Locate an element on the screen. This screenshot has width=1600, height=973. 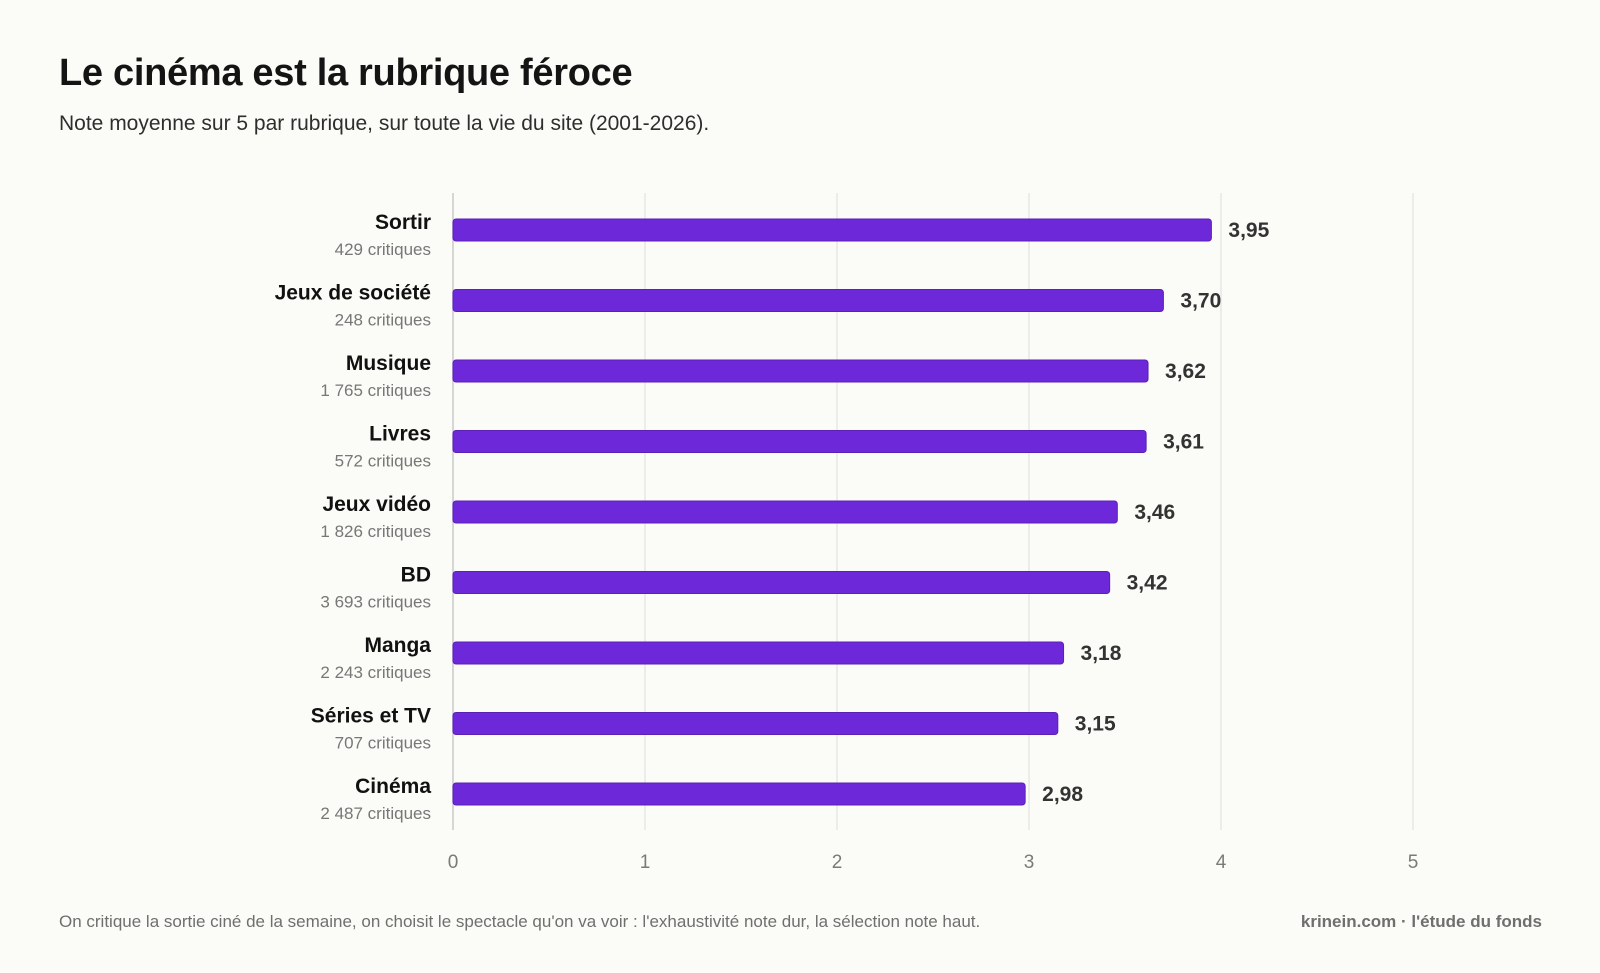
count-label: 2 243 critiques is located at coordinates (375, 672).